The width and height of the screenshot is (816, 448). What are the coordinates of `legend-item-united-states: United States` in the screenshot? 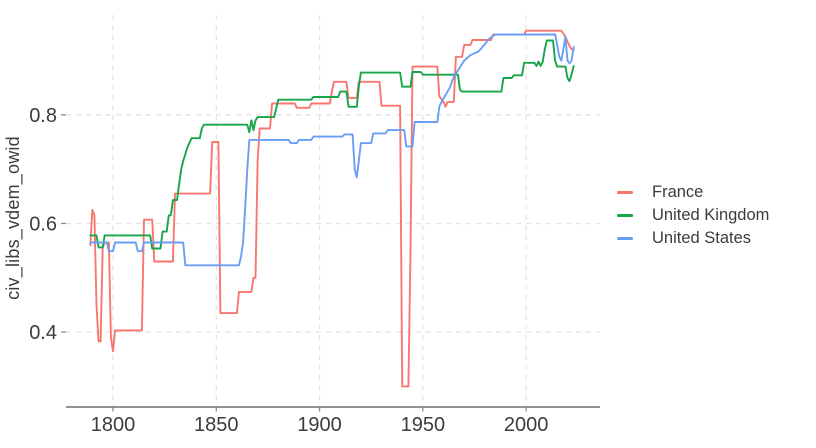 It's located at (693, 238).